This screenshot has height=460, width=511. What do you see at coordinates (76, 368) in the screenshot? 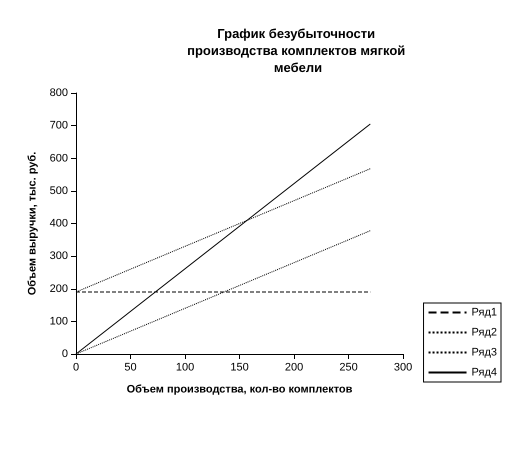
I see `x-tick-label: 0` at bounding box center [76, 368].